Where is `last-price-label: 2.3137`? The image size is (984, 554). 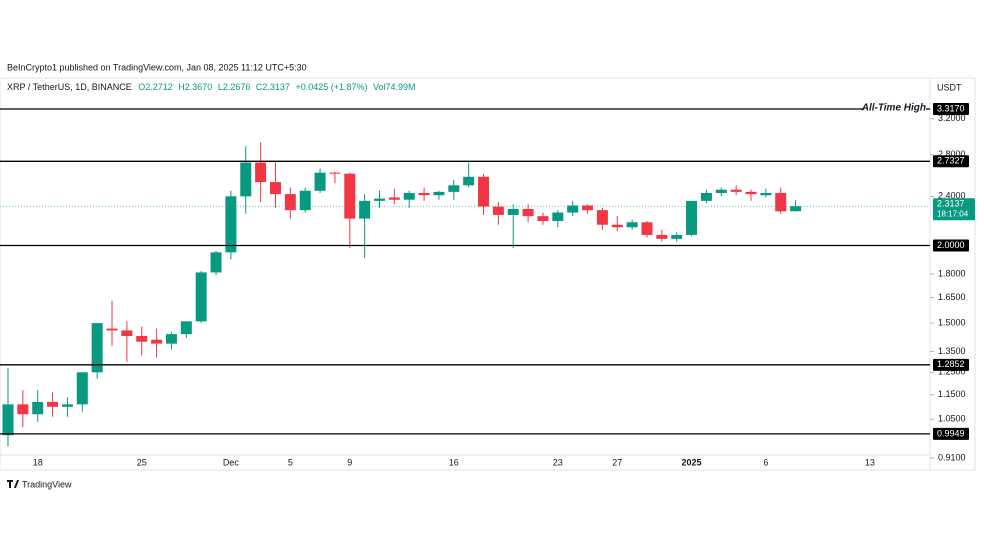
last-price-label: 2.3137 is located at coordinates (951, 204).